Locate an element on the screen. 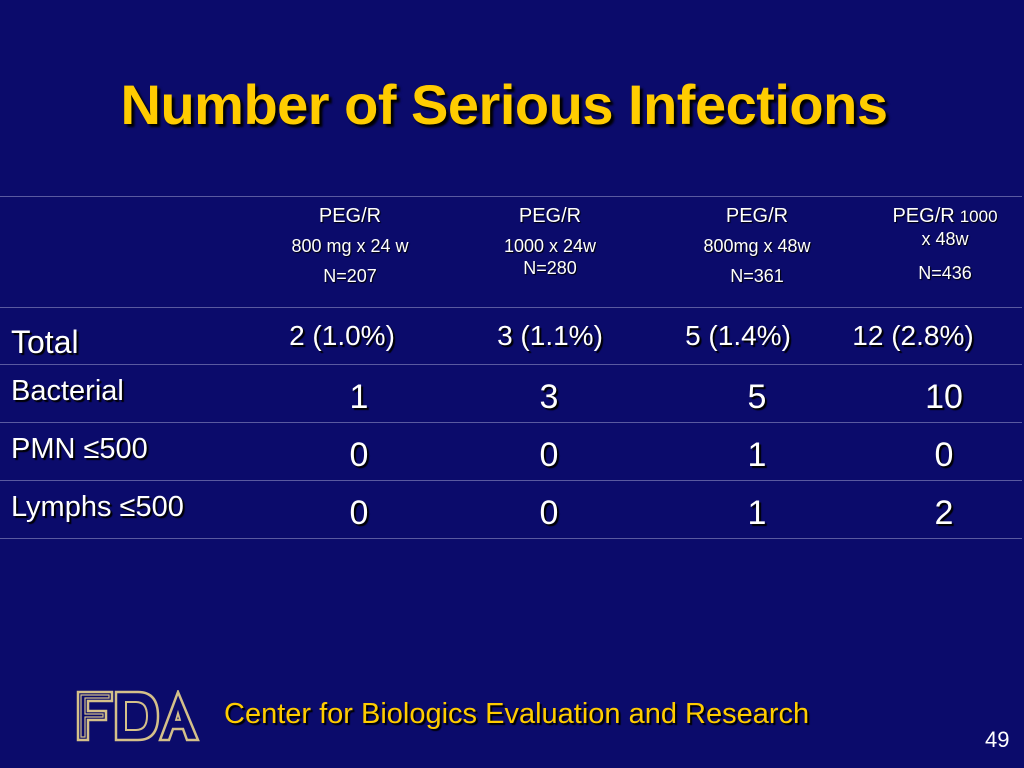 The height and width of the screenshot is (768, 1024). fda-logo is located at coordinates (138, 716).